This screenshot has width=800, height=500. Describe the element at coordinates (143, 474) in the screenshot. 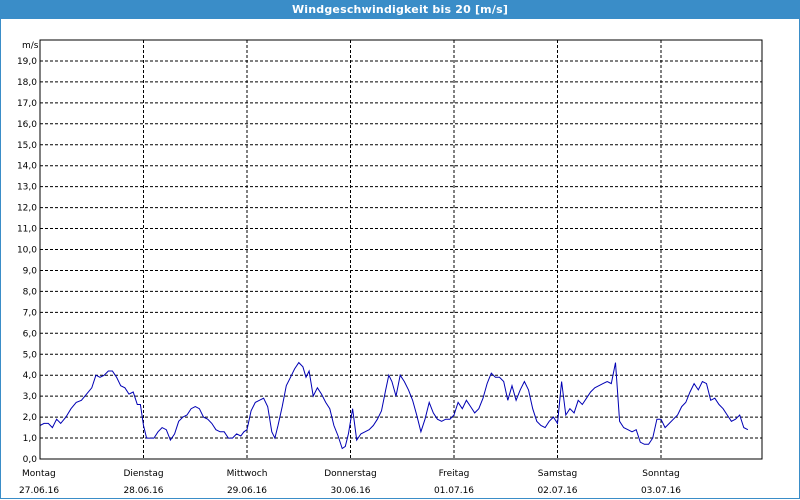

I see `x-tick-label-day: Dienstag` at that location.